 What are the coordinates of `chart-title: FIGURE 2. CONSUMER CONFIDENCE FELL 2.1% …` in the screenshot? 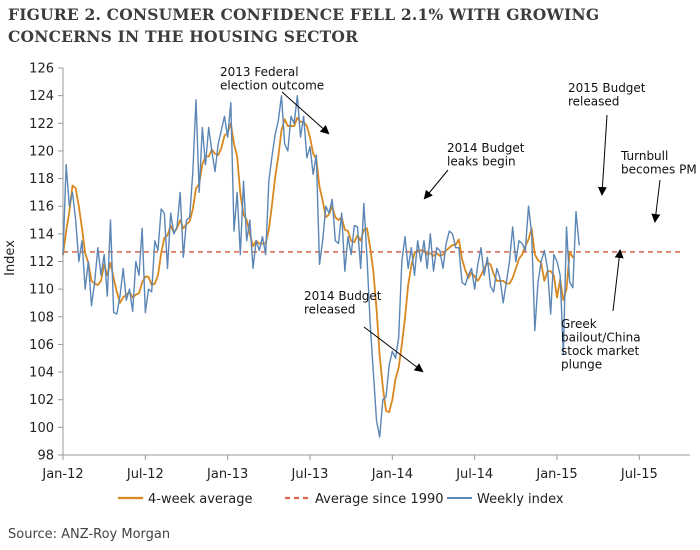 It's located at (304, 25).